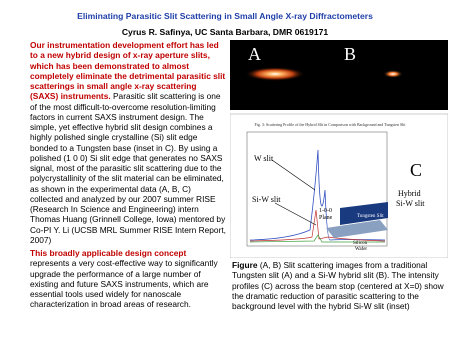 The height and width of the screenshot is (338, 450). Describe the element at coordinates (361, 249) in the screenshot. I see `annotation: Wafer` at that location.